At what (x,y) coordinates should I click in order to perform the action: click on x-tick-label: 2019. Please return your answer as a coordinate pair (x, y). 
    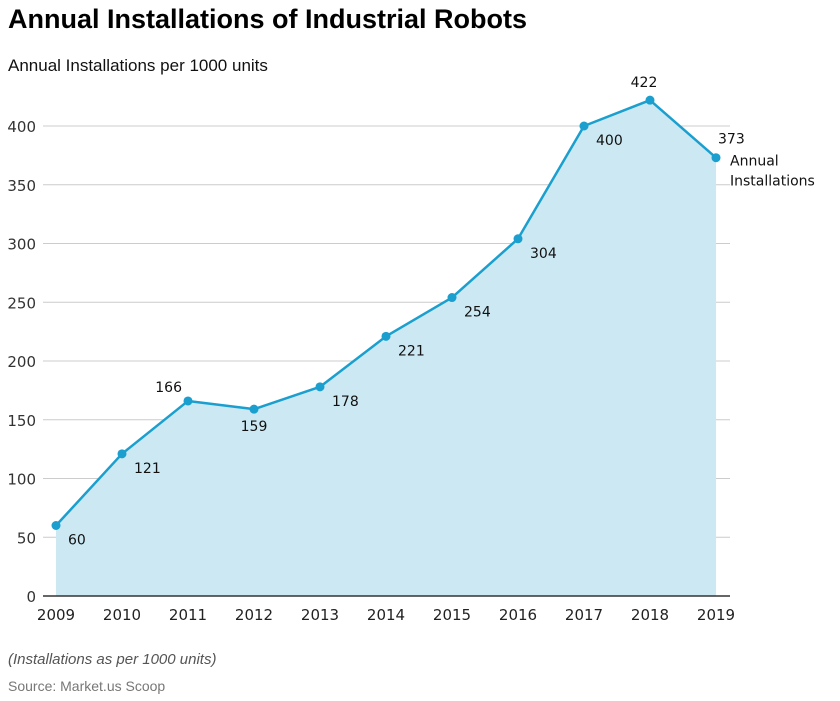
    Looking at the image, I should click on (716, 615).